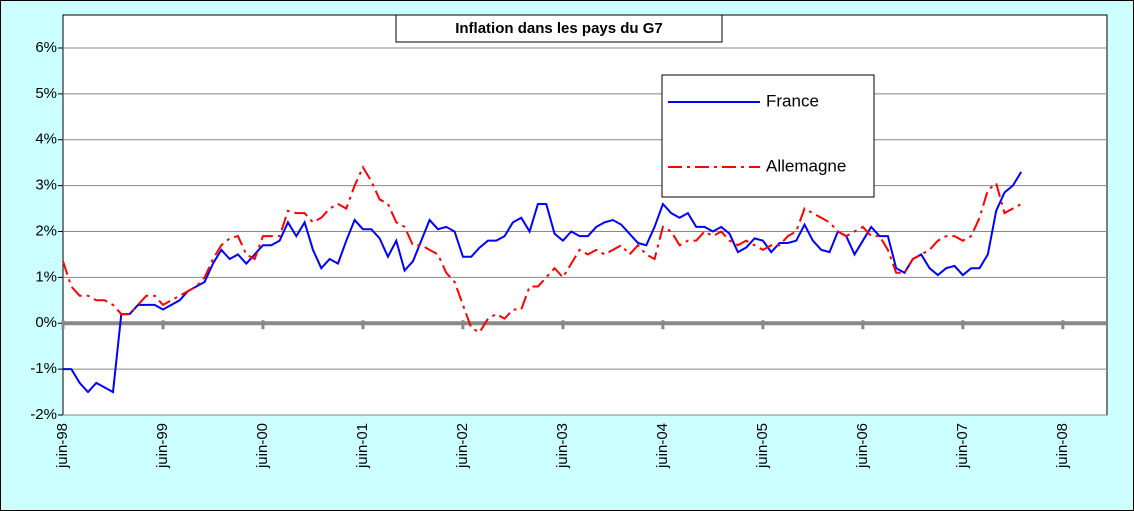 The width and height of the screenshot is (1134, 511). I want to click on chart-title: Inflation dans les pays du G7, so click(559, 28).